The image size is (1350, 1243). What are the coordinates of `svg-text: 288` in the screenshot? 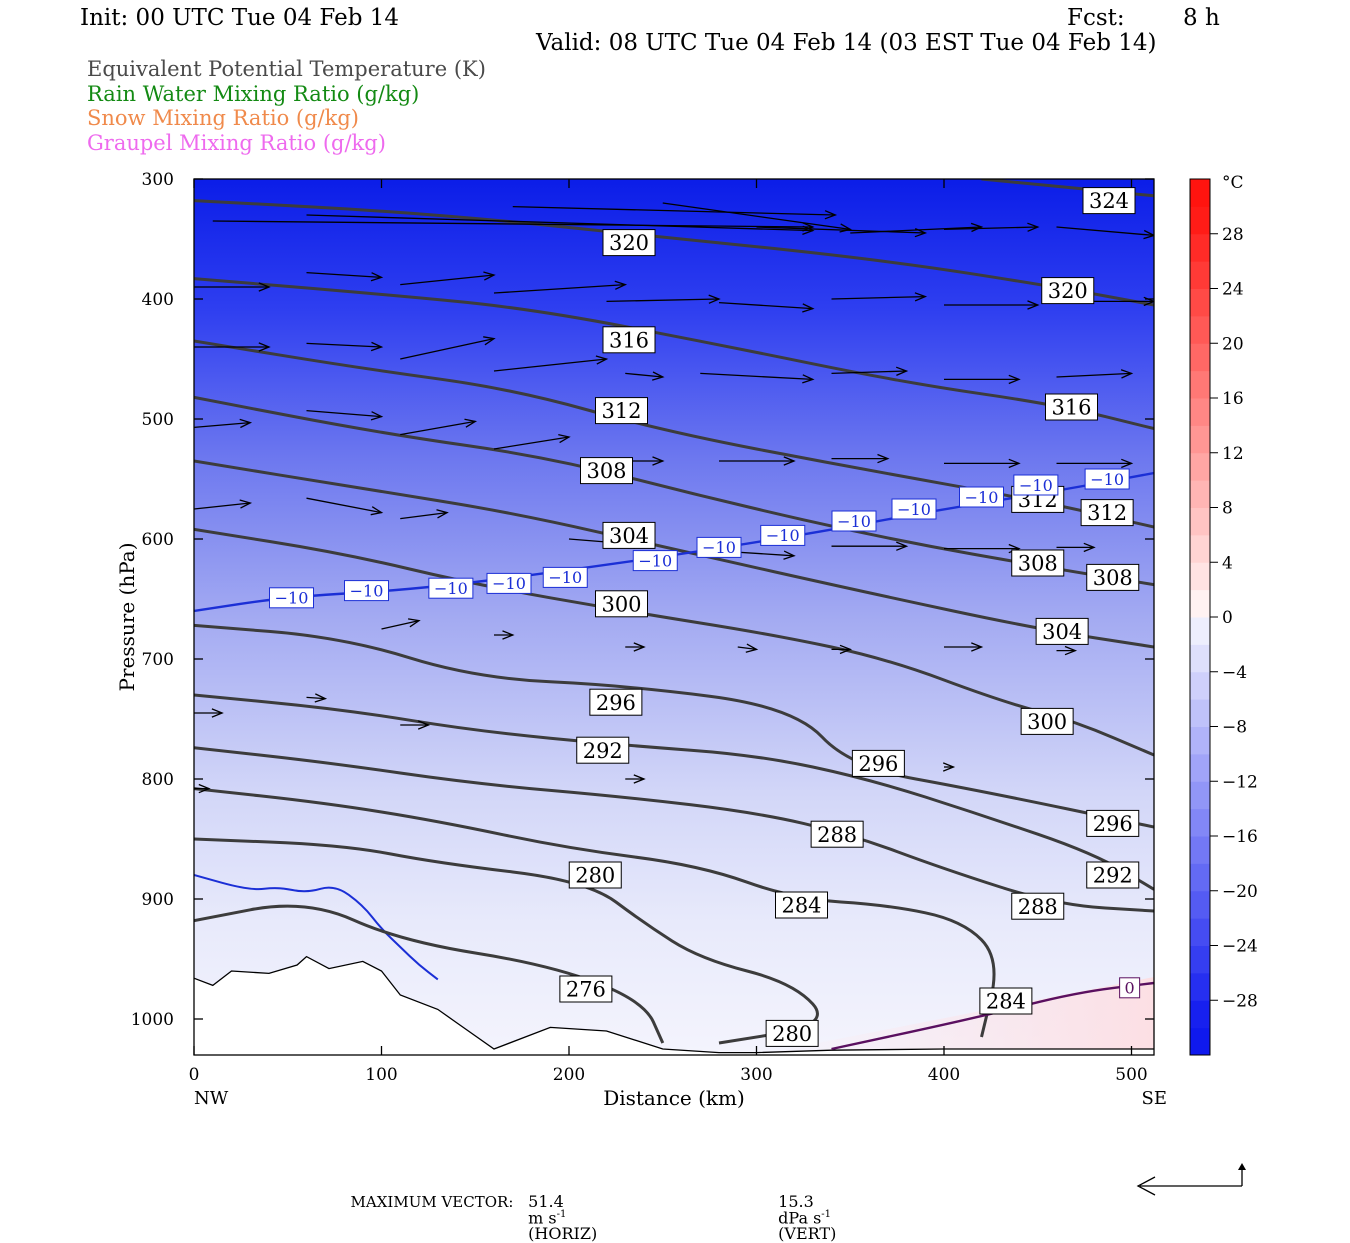 It's located at (837, 835).